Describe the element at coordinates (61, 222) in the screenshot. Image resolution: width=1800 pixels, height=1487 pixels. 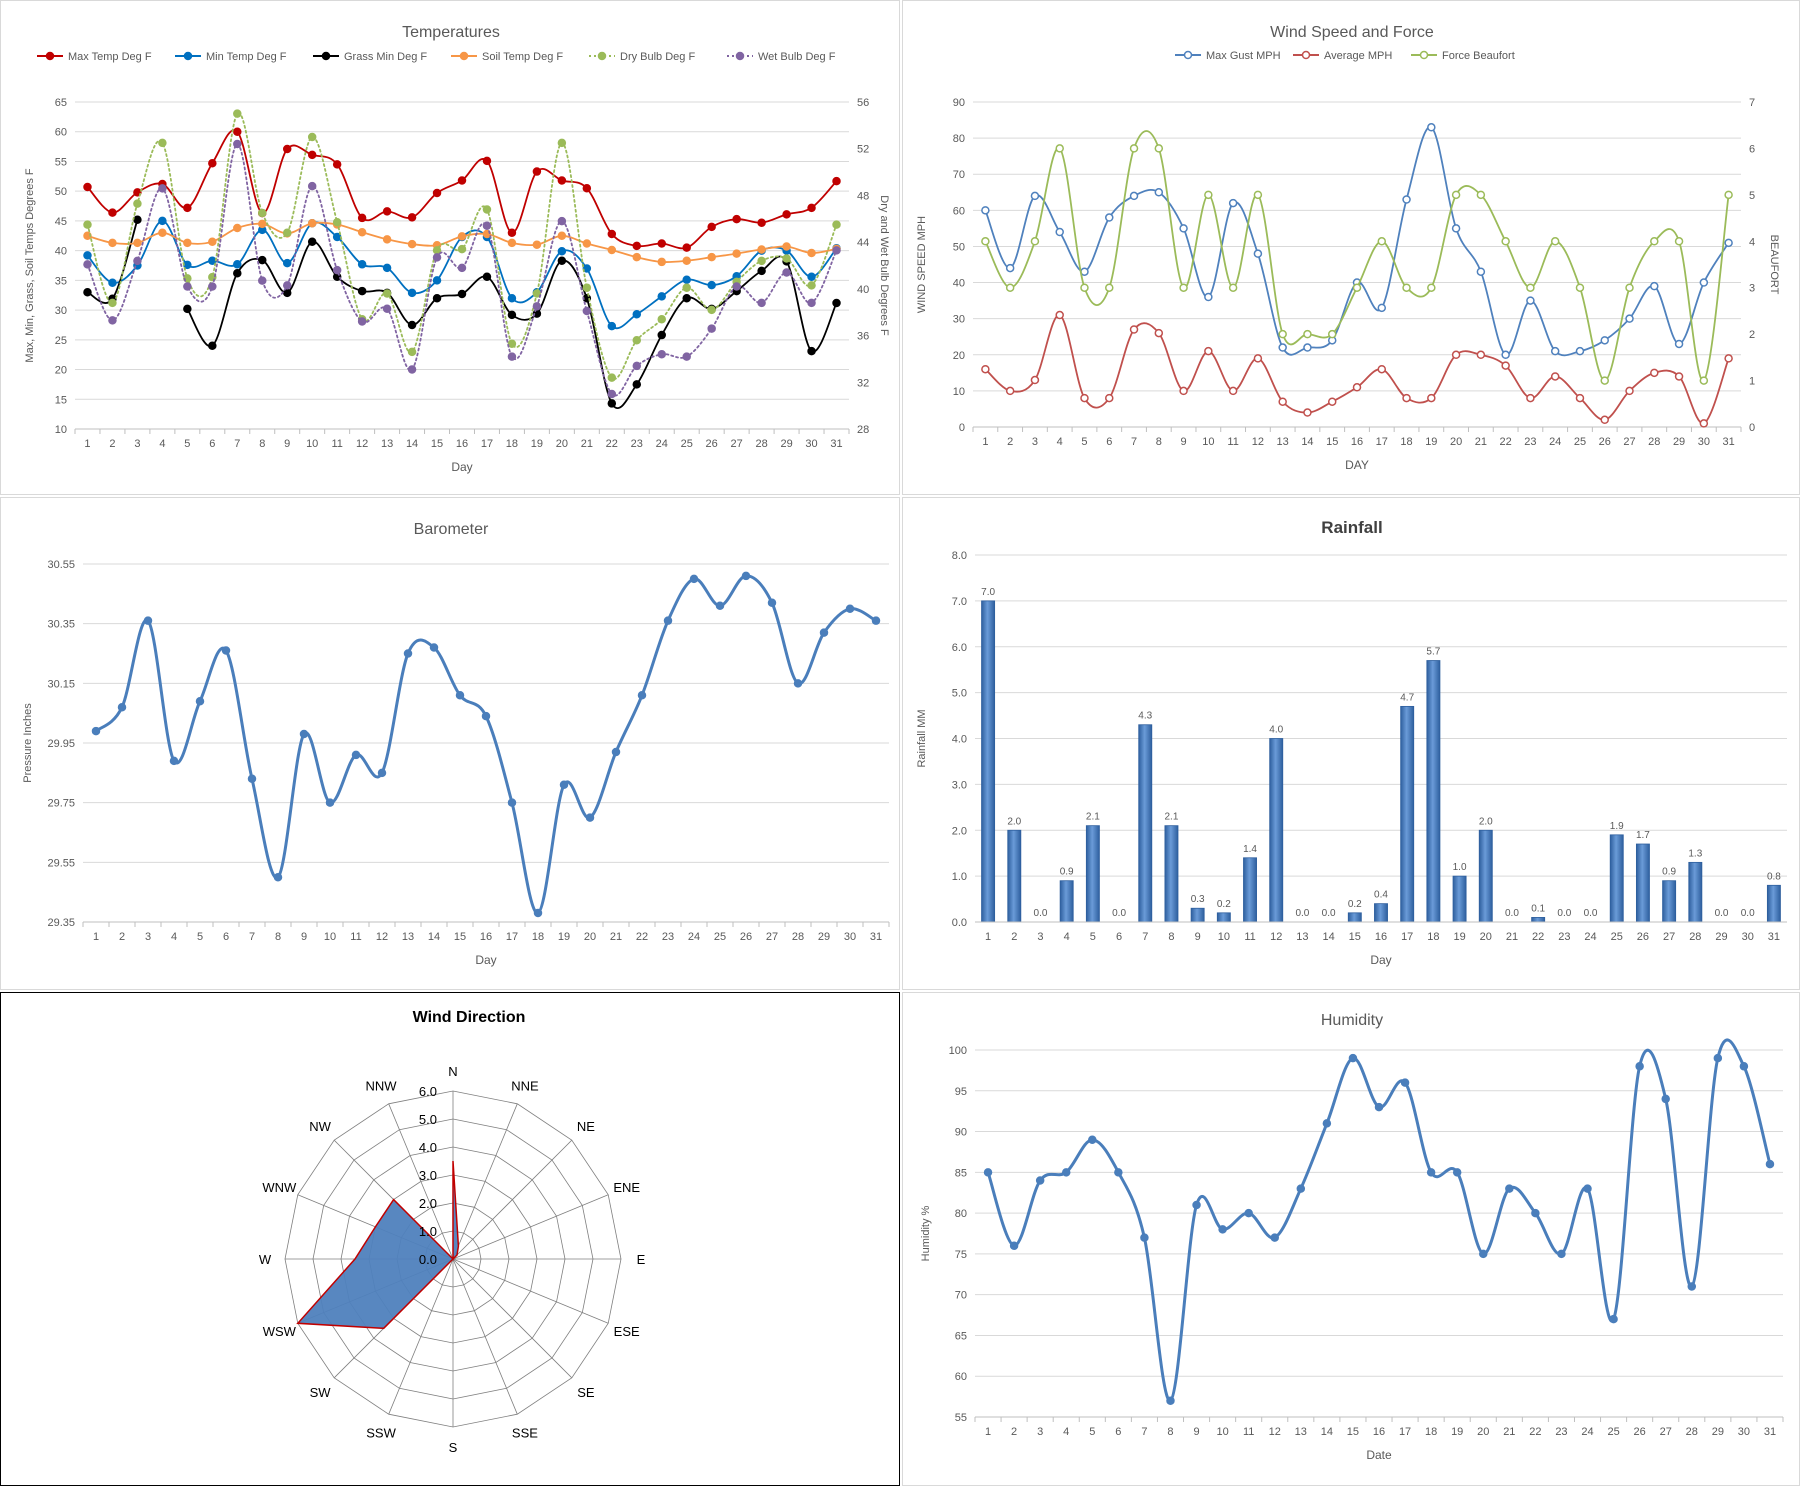
I see `y-tick-label: 45` at that location.